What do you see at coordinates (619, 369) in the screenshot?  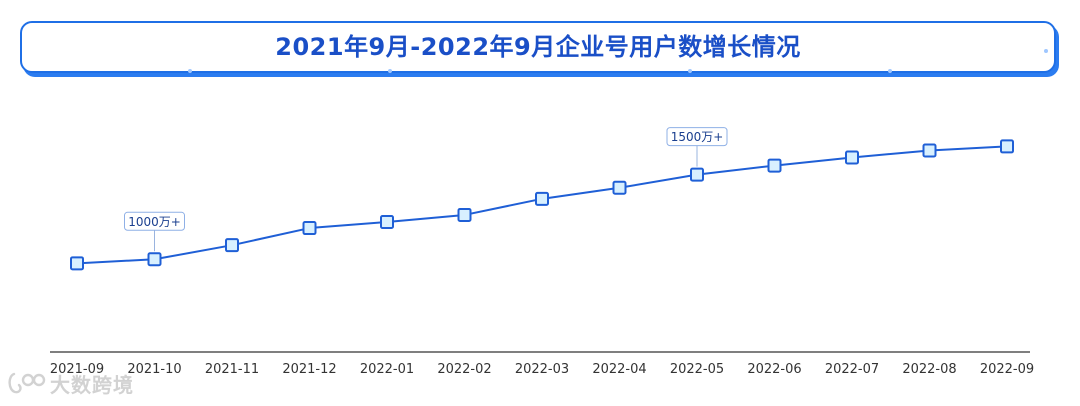 I see `x-tick-label: 2022-04` at bounding box center [619, 369].